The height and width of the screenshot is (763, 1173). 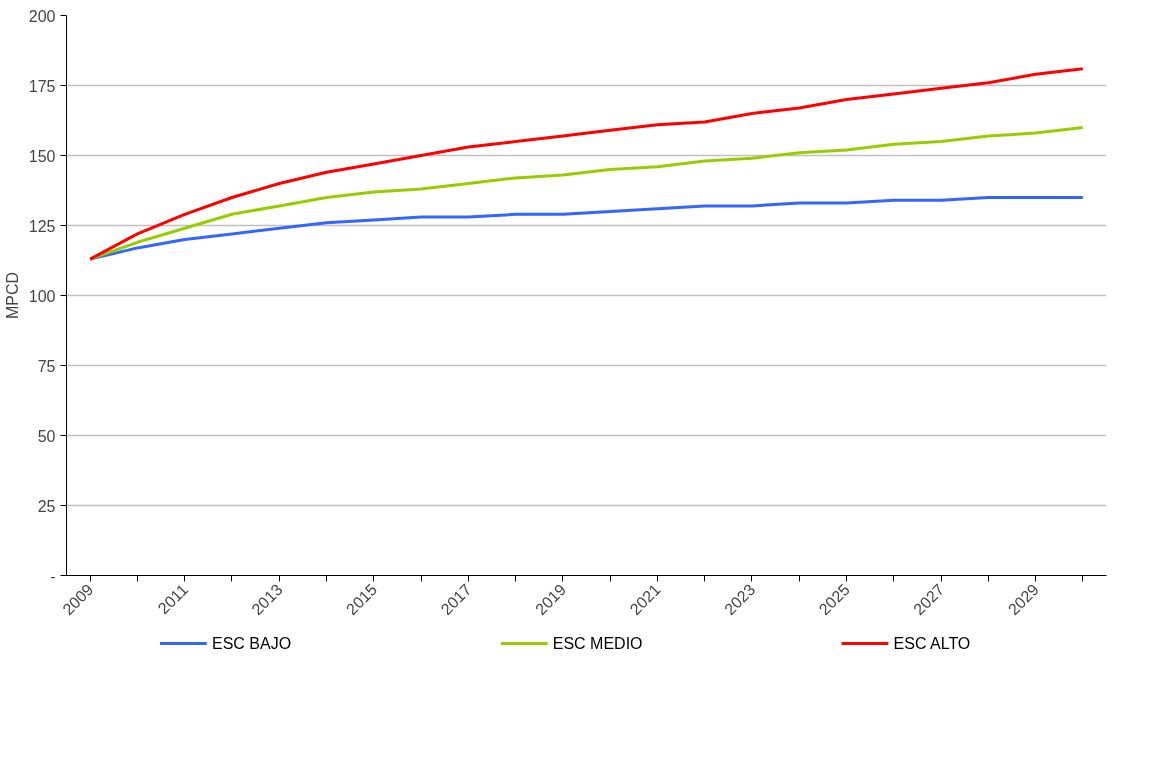 I want to click on y-tick-label: 175, so click(x=42, y=86).